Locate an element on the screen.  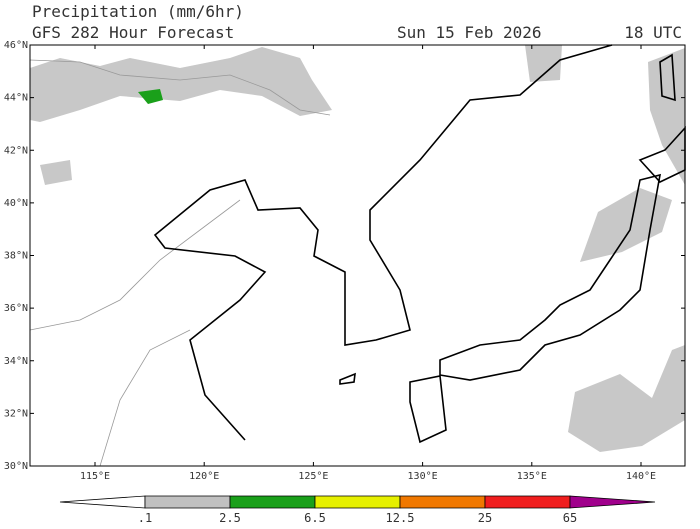
colorbar-label: 2.5 is located at coordinates (230, 518).